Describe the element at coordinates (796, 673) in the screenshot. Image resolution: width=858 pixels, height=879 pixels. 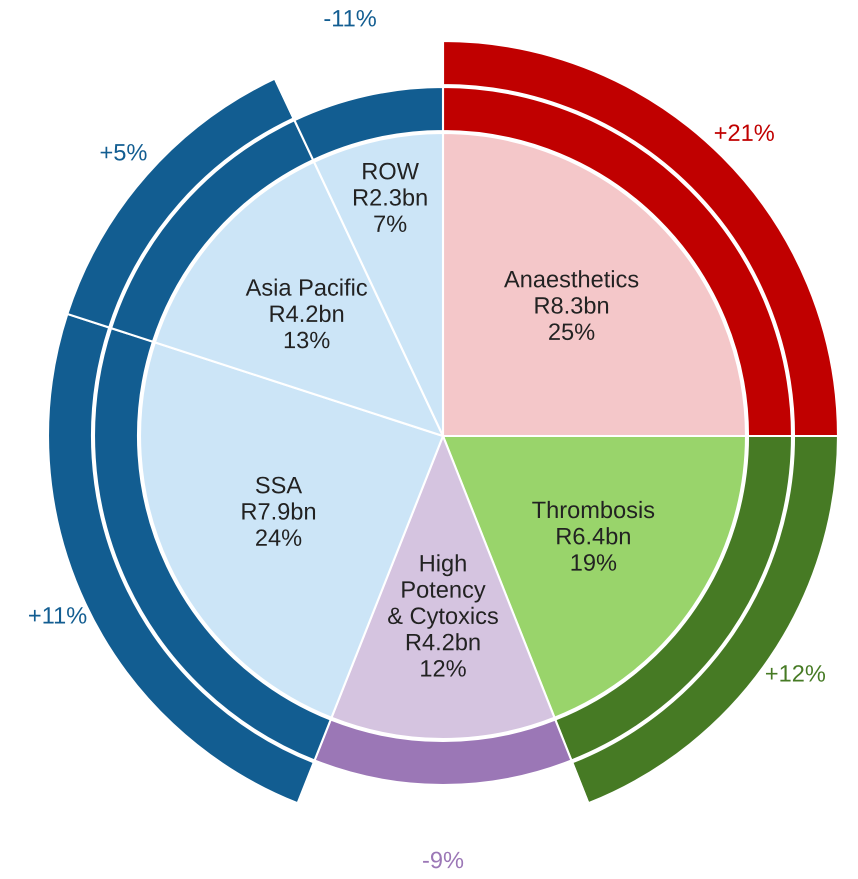
I see `text: +12%` at that location.